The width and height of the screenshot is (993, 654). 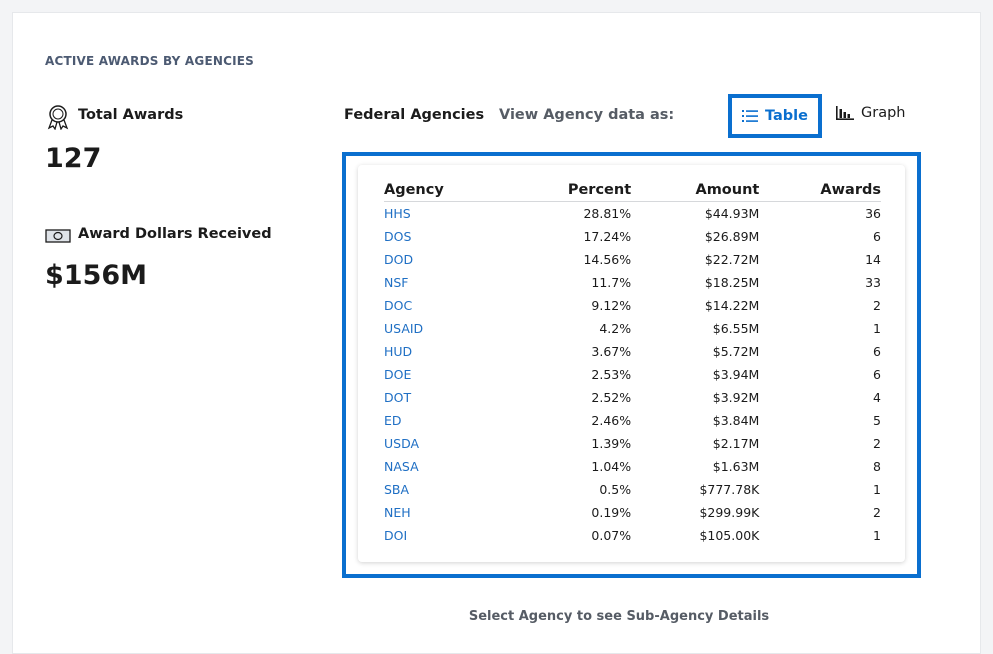 What do you see at coordinates (444, 190) in the screenshot?
I see `column-header: Agency` at bounding box center [444, 190].